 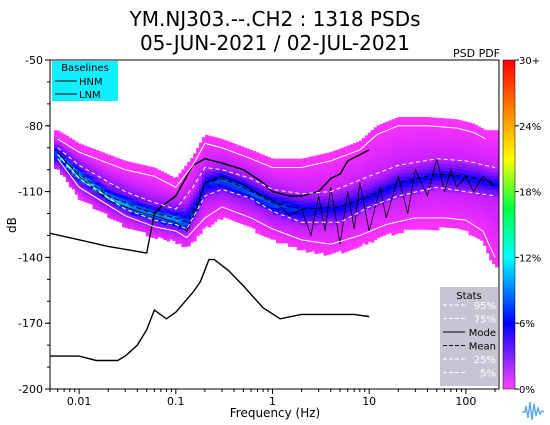 What do you see at coordinates (34, 225) in the screenshot?
I see `y-axis: -50 -80 -110 -140 -170 -200` at bounding box center [34, 225].